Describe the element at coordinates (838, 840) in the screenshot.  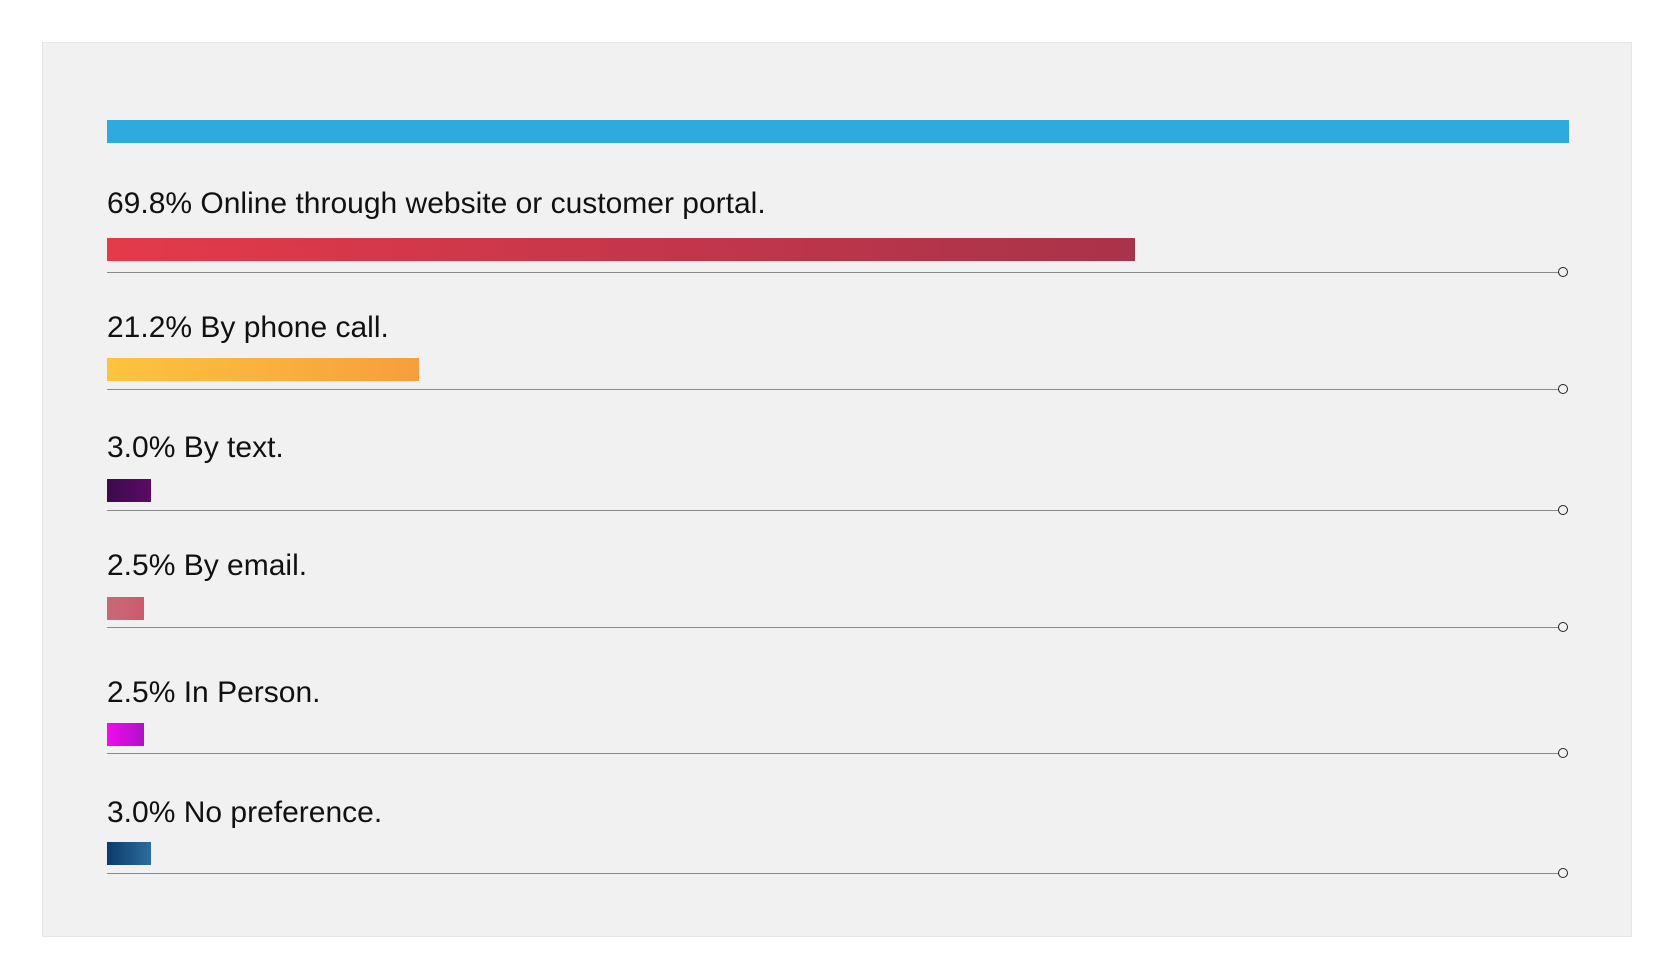
I see `bar-row: 3.0% No preference.` at that location.